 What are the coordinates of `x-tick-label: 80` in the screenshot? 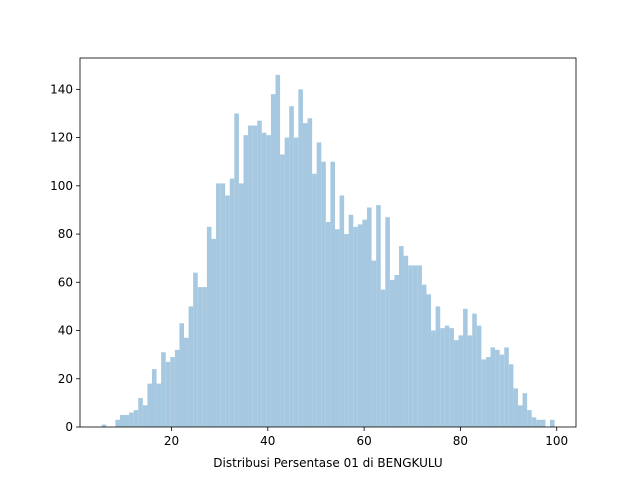 It's located at (460, 441).